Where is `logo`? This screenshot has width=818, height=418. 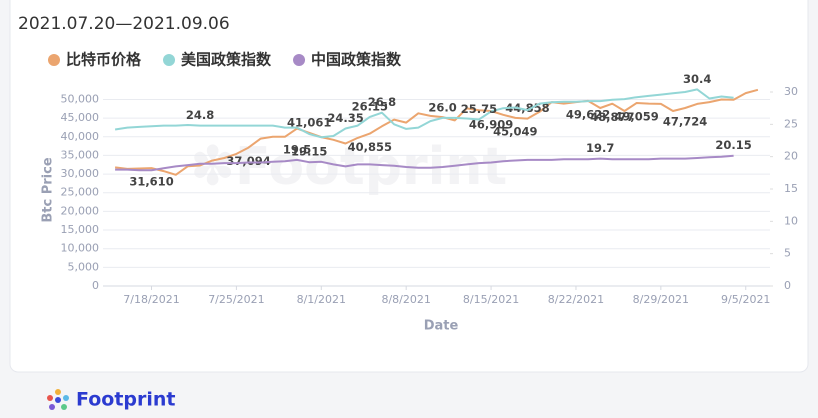
logo is located at coordinates (58, 399).